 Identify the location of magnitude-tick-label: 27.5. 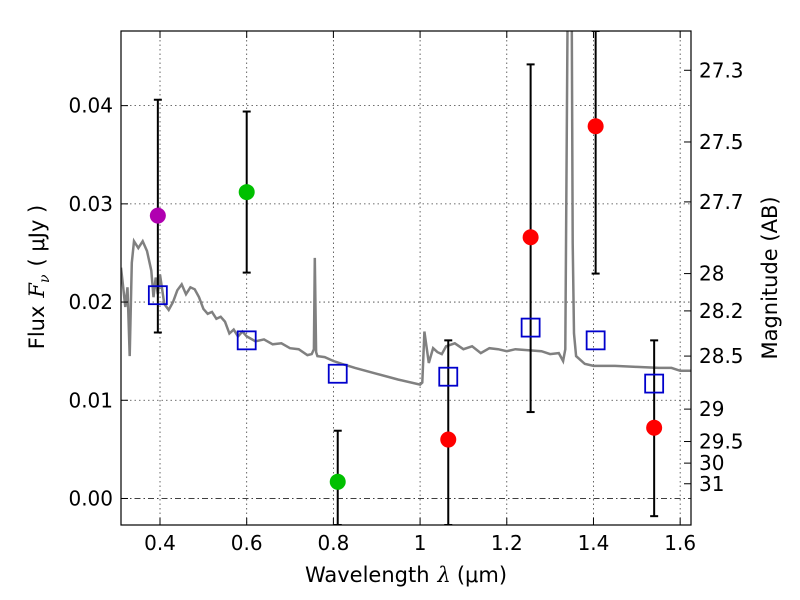
(721, 142).